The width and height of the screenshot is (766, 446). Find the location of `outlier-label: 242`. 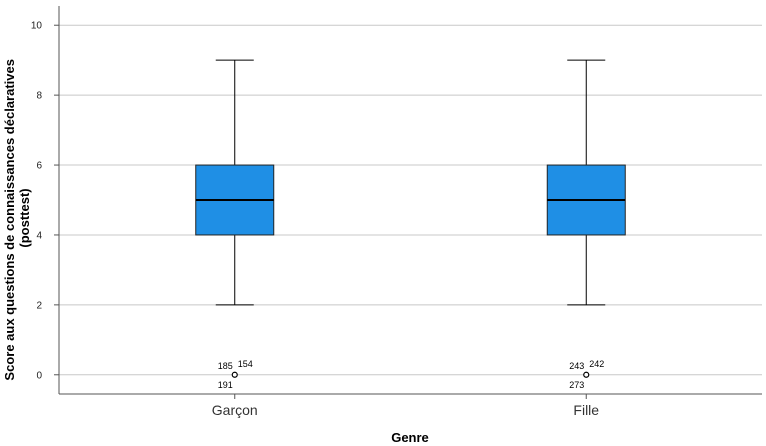

outlier-label: 242 is located at coordinates (596, 364).